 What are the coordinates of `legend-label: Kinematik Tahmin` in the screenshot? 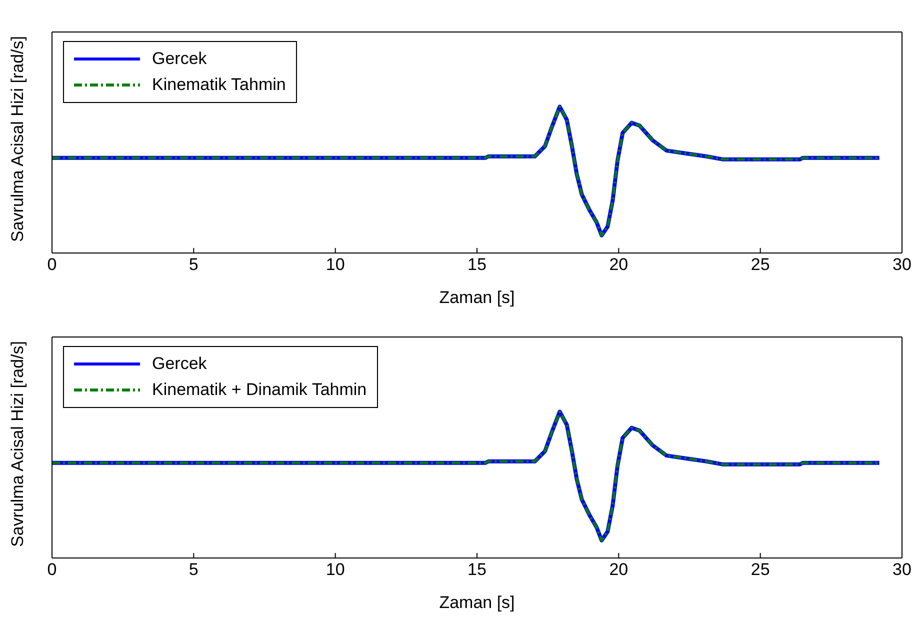 It's located at (219, 85).